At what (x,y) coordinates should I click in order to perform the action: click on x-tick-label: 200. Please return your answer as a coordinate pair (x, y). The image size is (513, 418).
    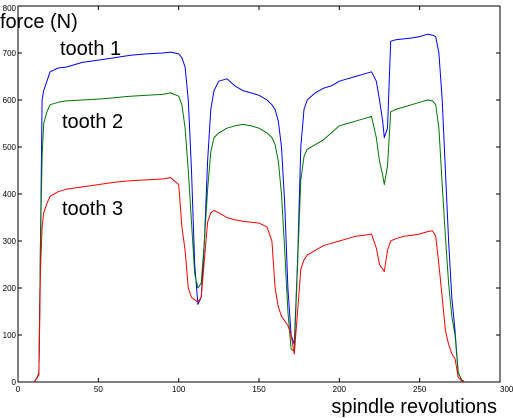
    Looking at the image, I should click on (340, 389).